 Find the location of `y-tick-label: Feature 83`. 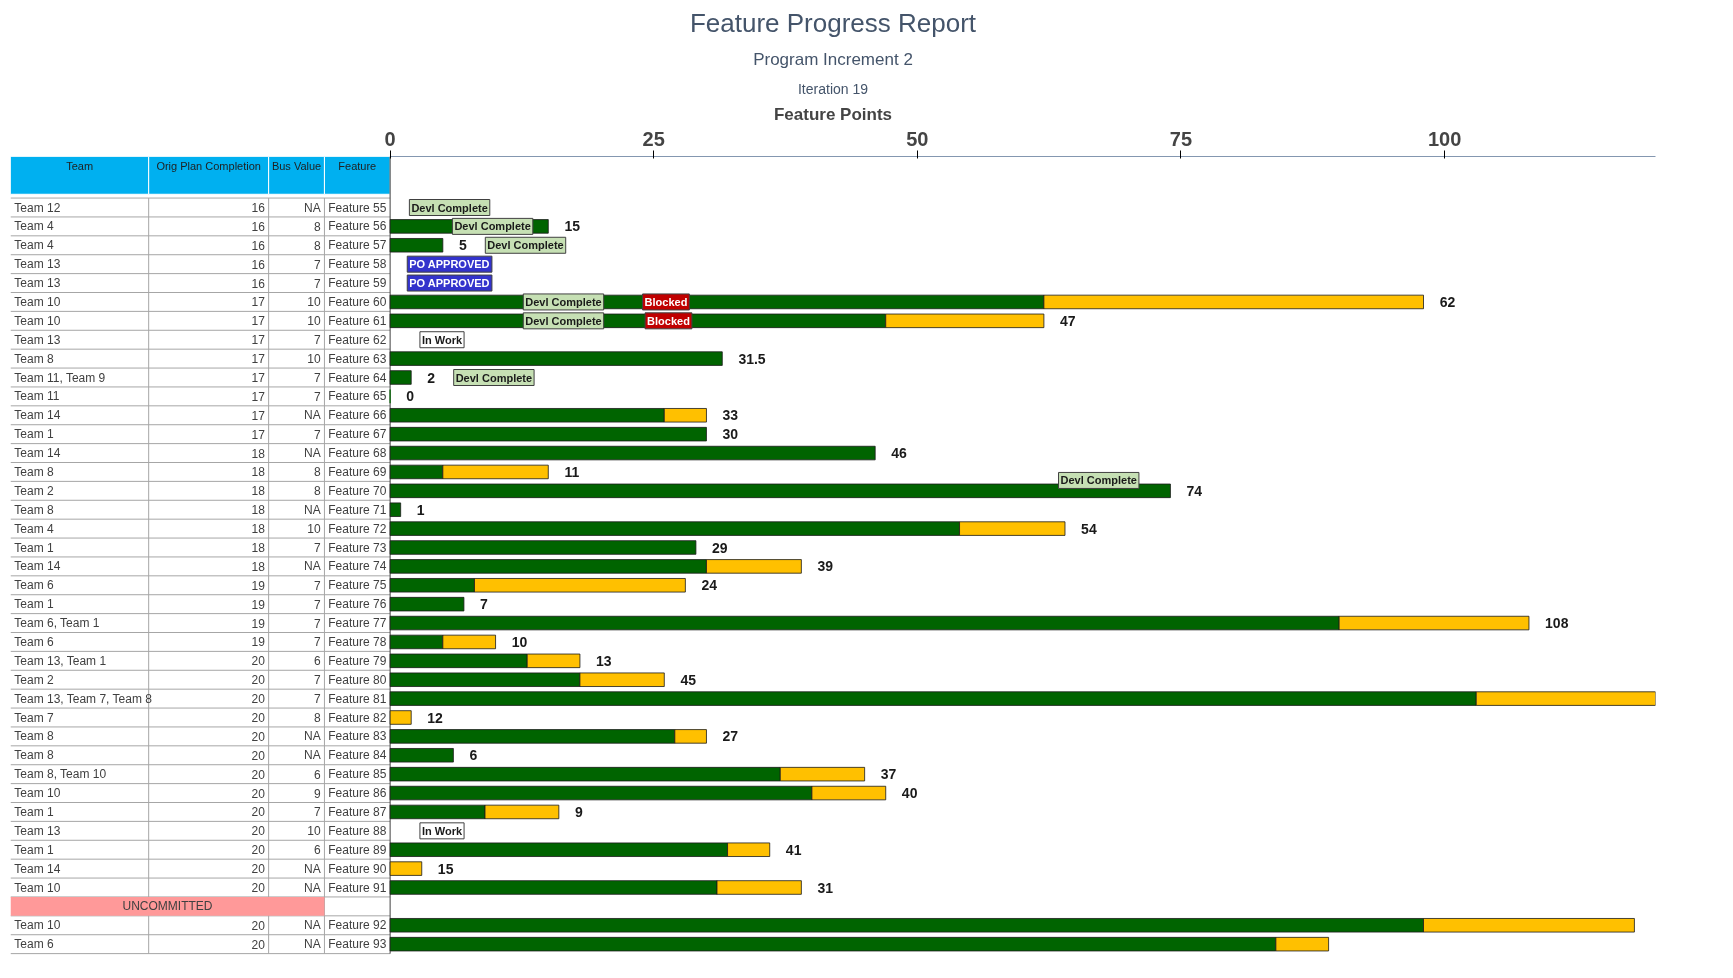

y-tick-label: Feature 83 is located at coordinates (357, 736).